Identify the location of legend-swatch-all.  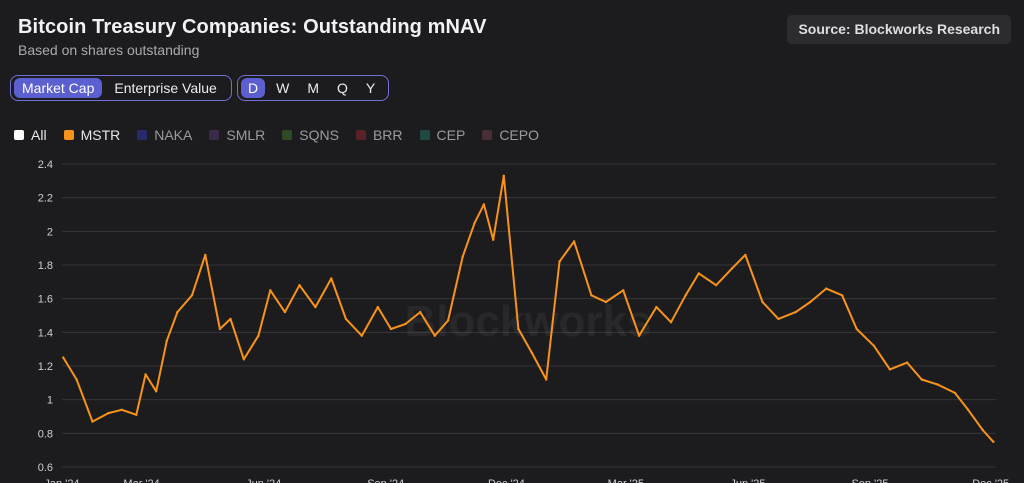
(19, 135).